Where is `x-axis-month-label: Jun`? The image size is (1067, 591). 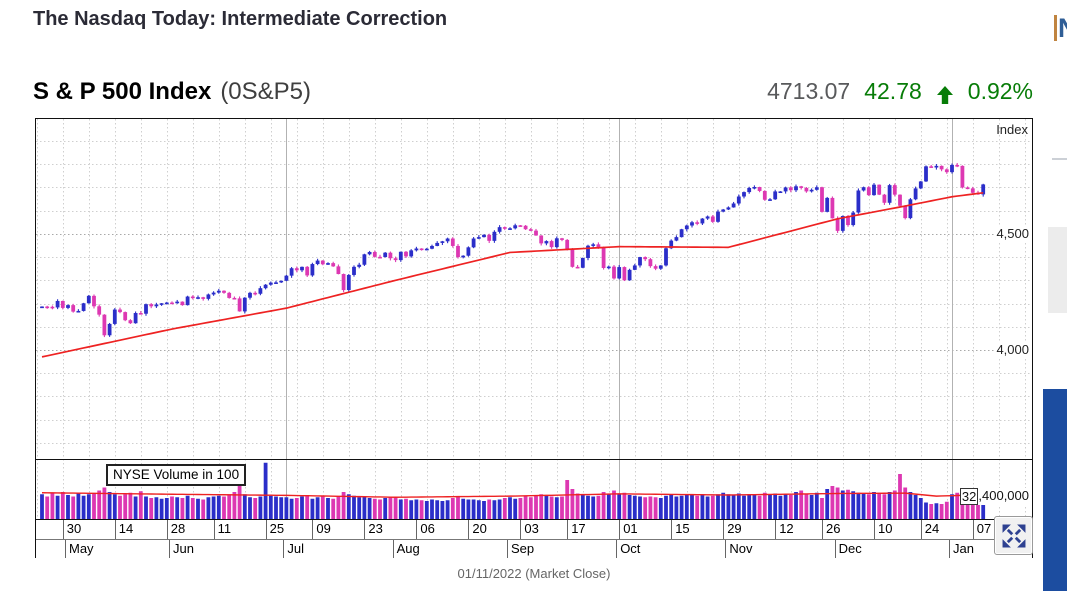 x-axis-month-label: Jun is located at coordinates (181, 549).